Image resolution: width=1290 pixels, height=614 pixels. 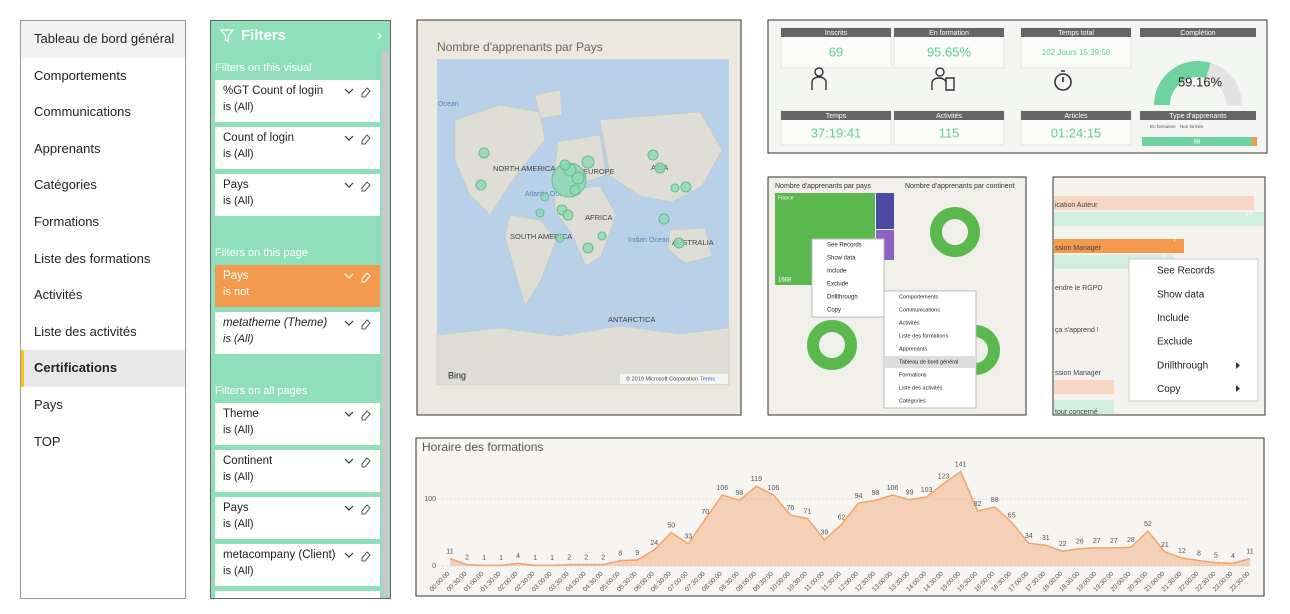 I want to click on treemap-cell, so click(x=885, y=211).